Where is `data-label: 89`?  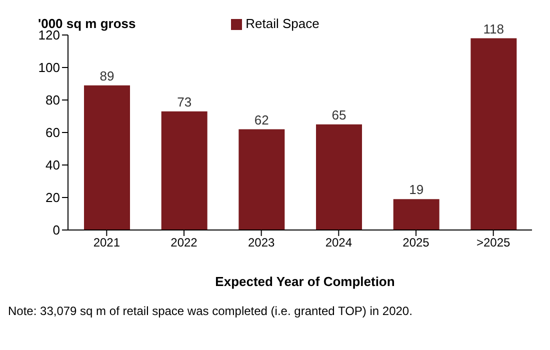 data-label: 89 is located at coordinates (107, 76).